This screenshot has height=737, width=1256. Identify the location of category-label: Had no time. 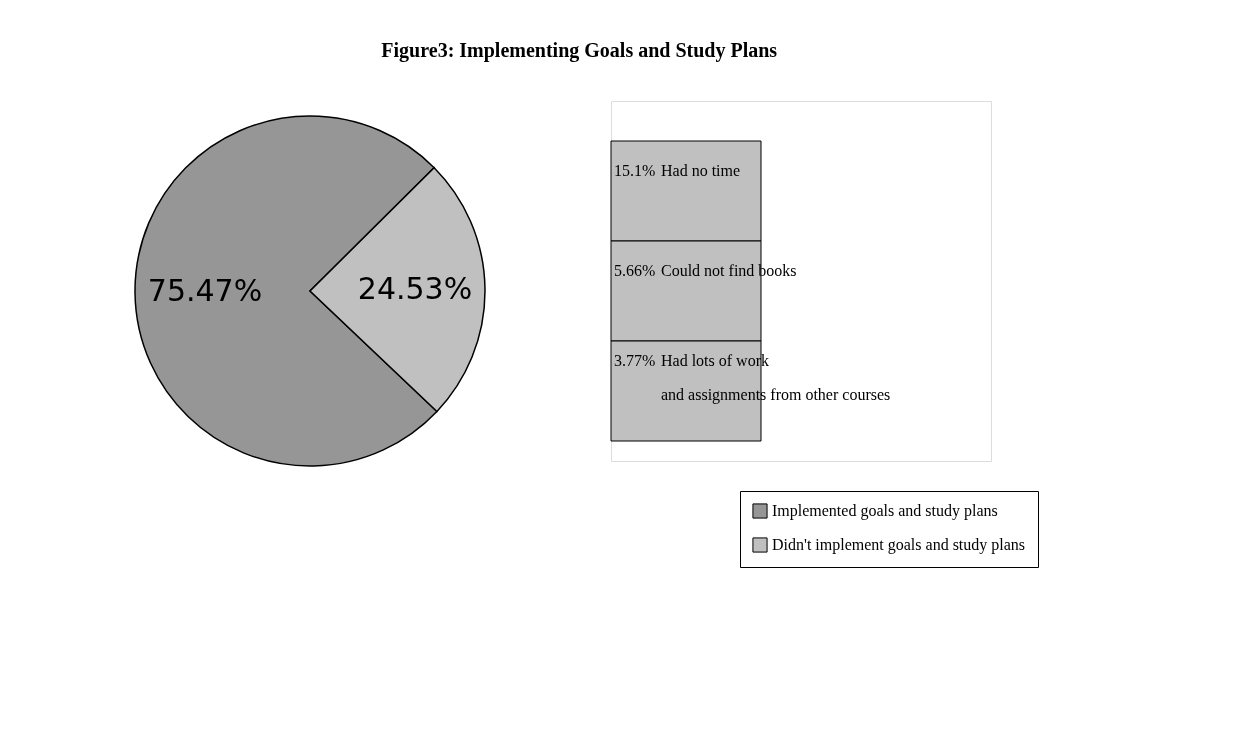
(701, 170).